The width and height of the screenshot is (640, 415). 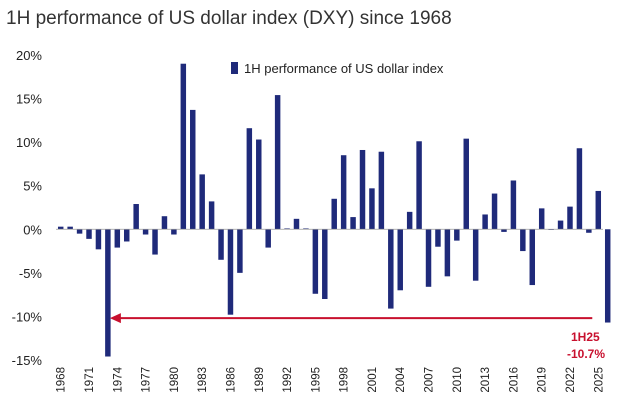 I want to click on bar-1991, so click(x=277, y=162).